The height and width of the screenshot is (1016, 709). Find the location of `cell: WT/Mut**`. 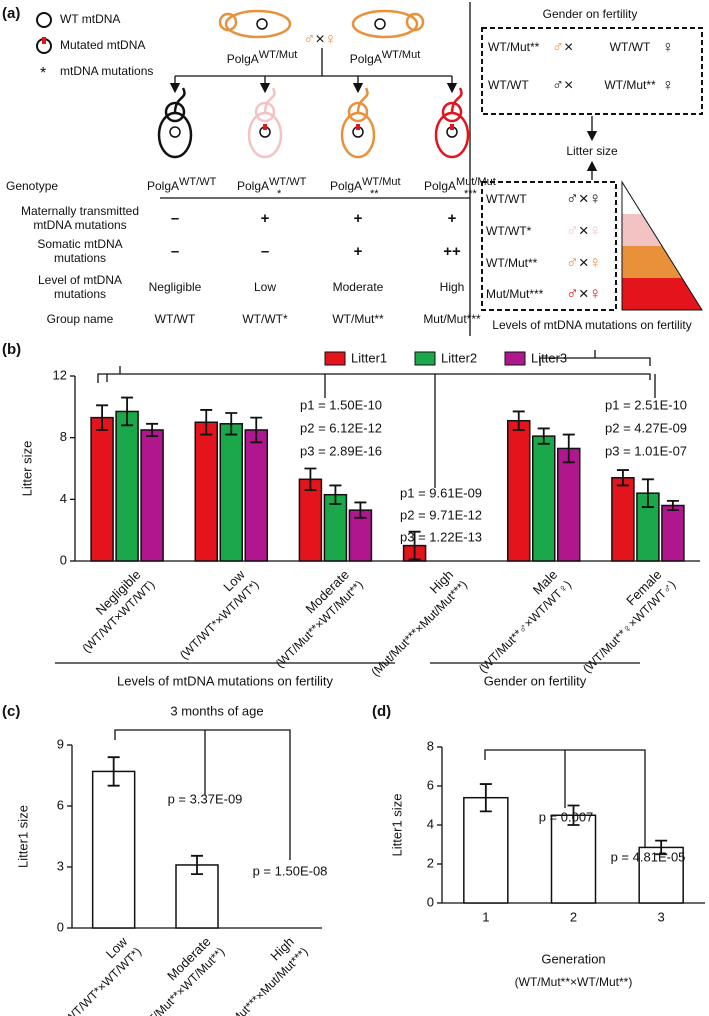

cell: WT/Mut** is located at coordinates (358, 319).